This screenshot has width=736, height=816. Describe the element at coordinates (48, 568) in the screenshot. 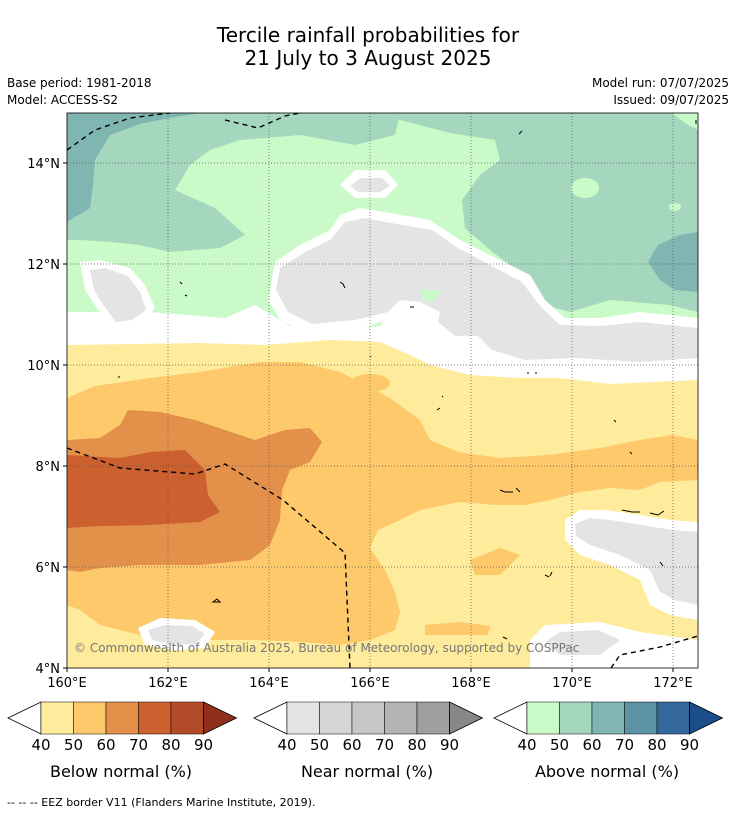

I see `lat-label: 6°N` at that location.